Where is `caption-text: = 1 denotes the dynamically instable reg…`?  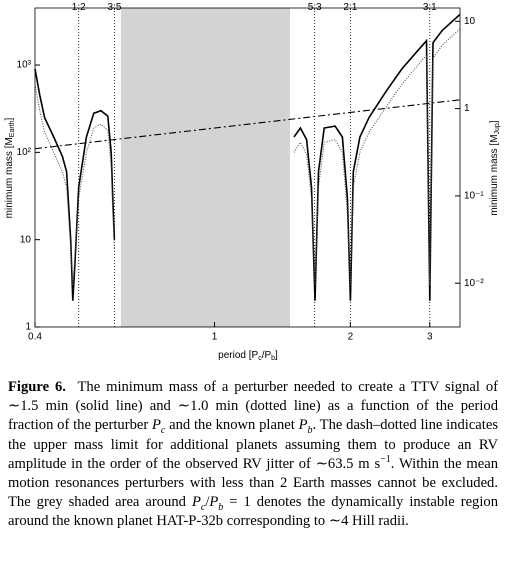
caption-text: = 1 denotes the dynamically instable reg… is located at coordinates (253, 512).